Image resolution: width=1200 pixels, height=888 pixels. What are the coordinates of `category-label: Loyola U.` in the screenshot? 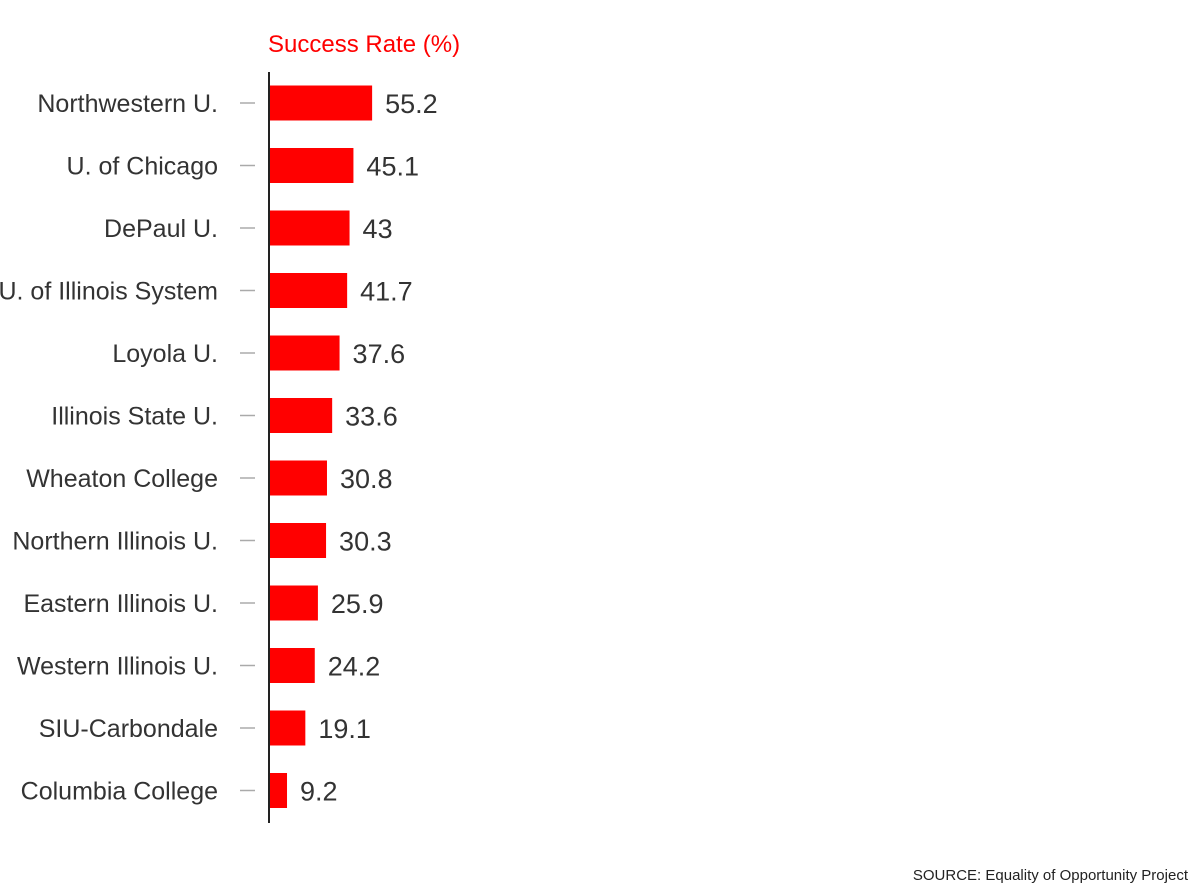 It's located at (165, 354).